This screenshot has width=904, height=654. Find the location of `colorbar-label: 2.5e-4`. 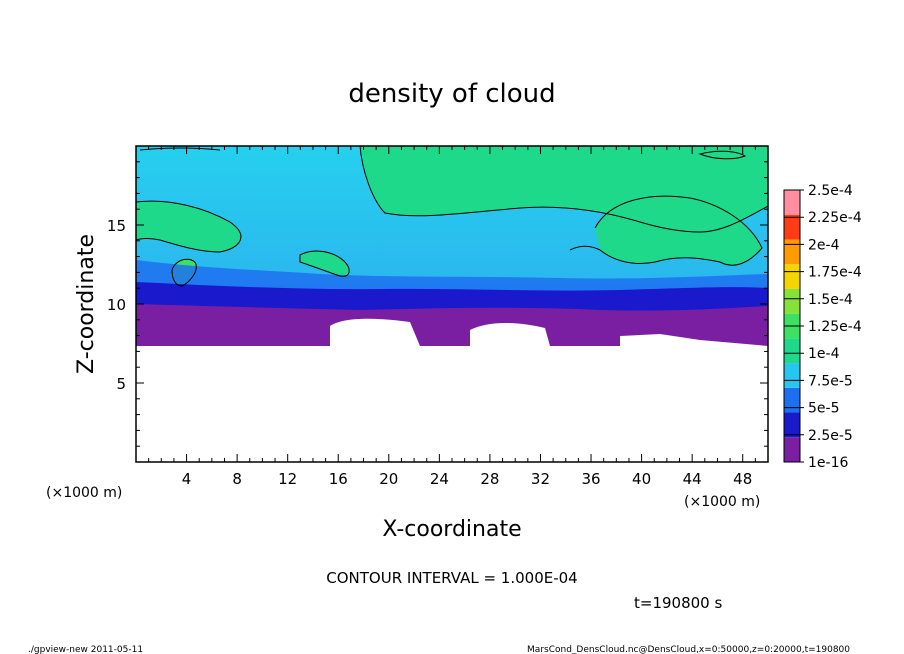

colorbar-label: 2.5e-4 is located at coordinates (830, 191).